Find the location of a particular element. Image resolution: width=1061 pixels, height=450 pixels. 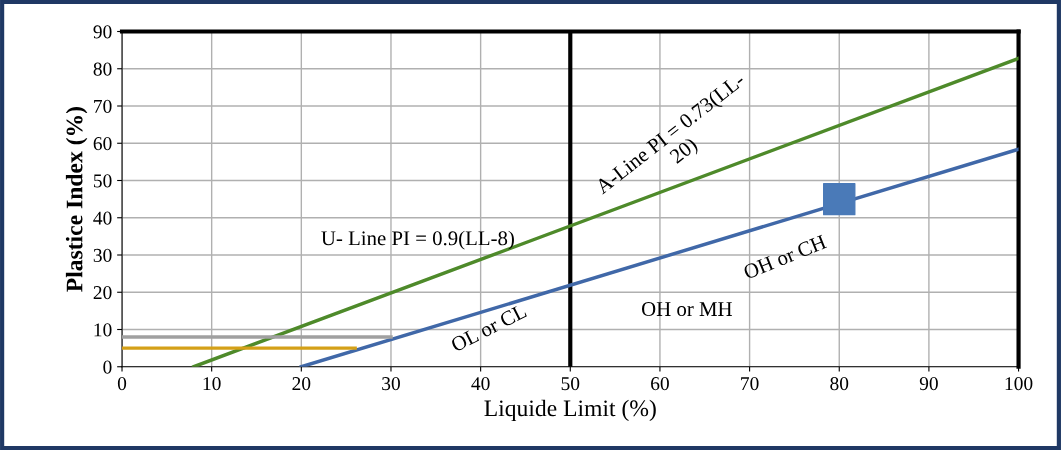

y-tick-label: 0 is located at coordinates (107, 367).